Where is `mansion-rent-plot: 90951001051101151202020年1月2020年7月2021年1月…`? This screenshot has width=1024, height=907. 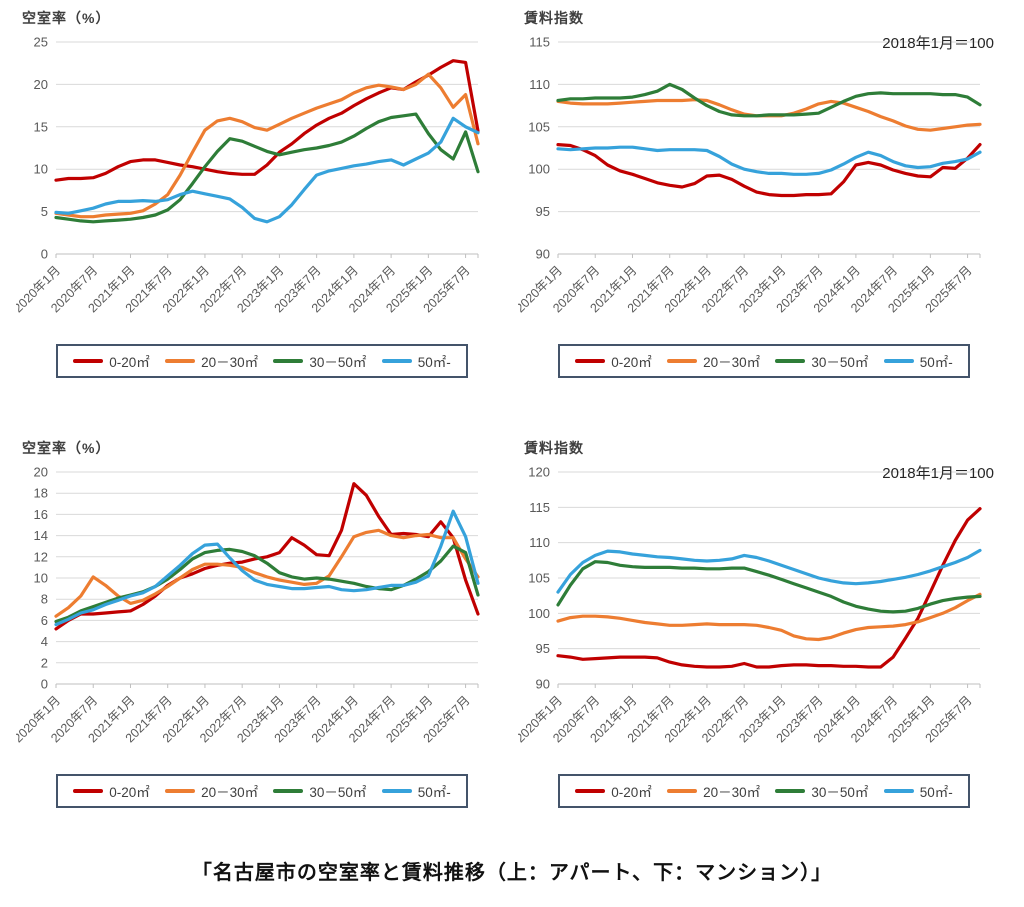
mansion-rent-plot: 90951001051101151202020年1月2020年7月2021年1月… is located at coordinates (750, 605).